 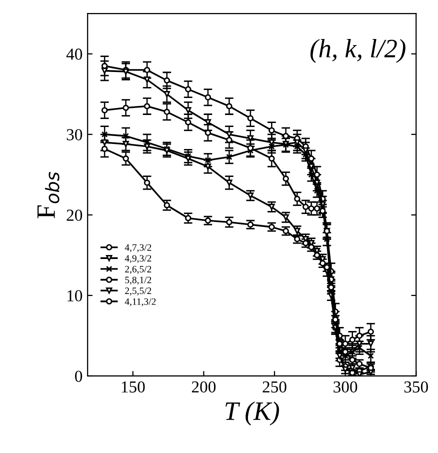 What do you see at coordinates (138, 248) in the screenshot?
I see `legend-label: 4,7,3/2` at bounding box center [138, 248].